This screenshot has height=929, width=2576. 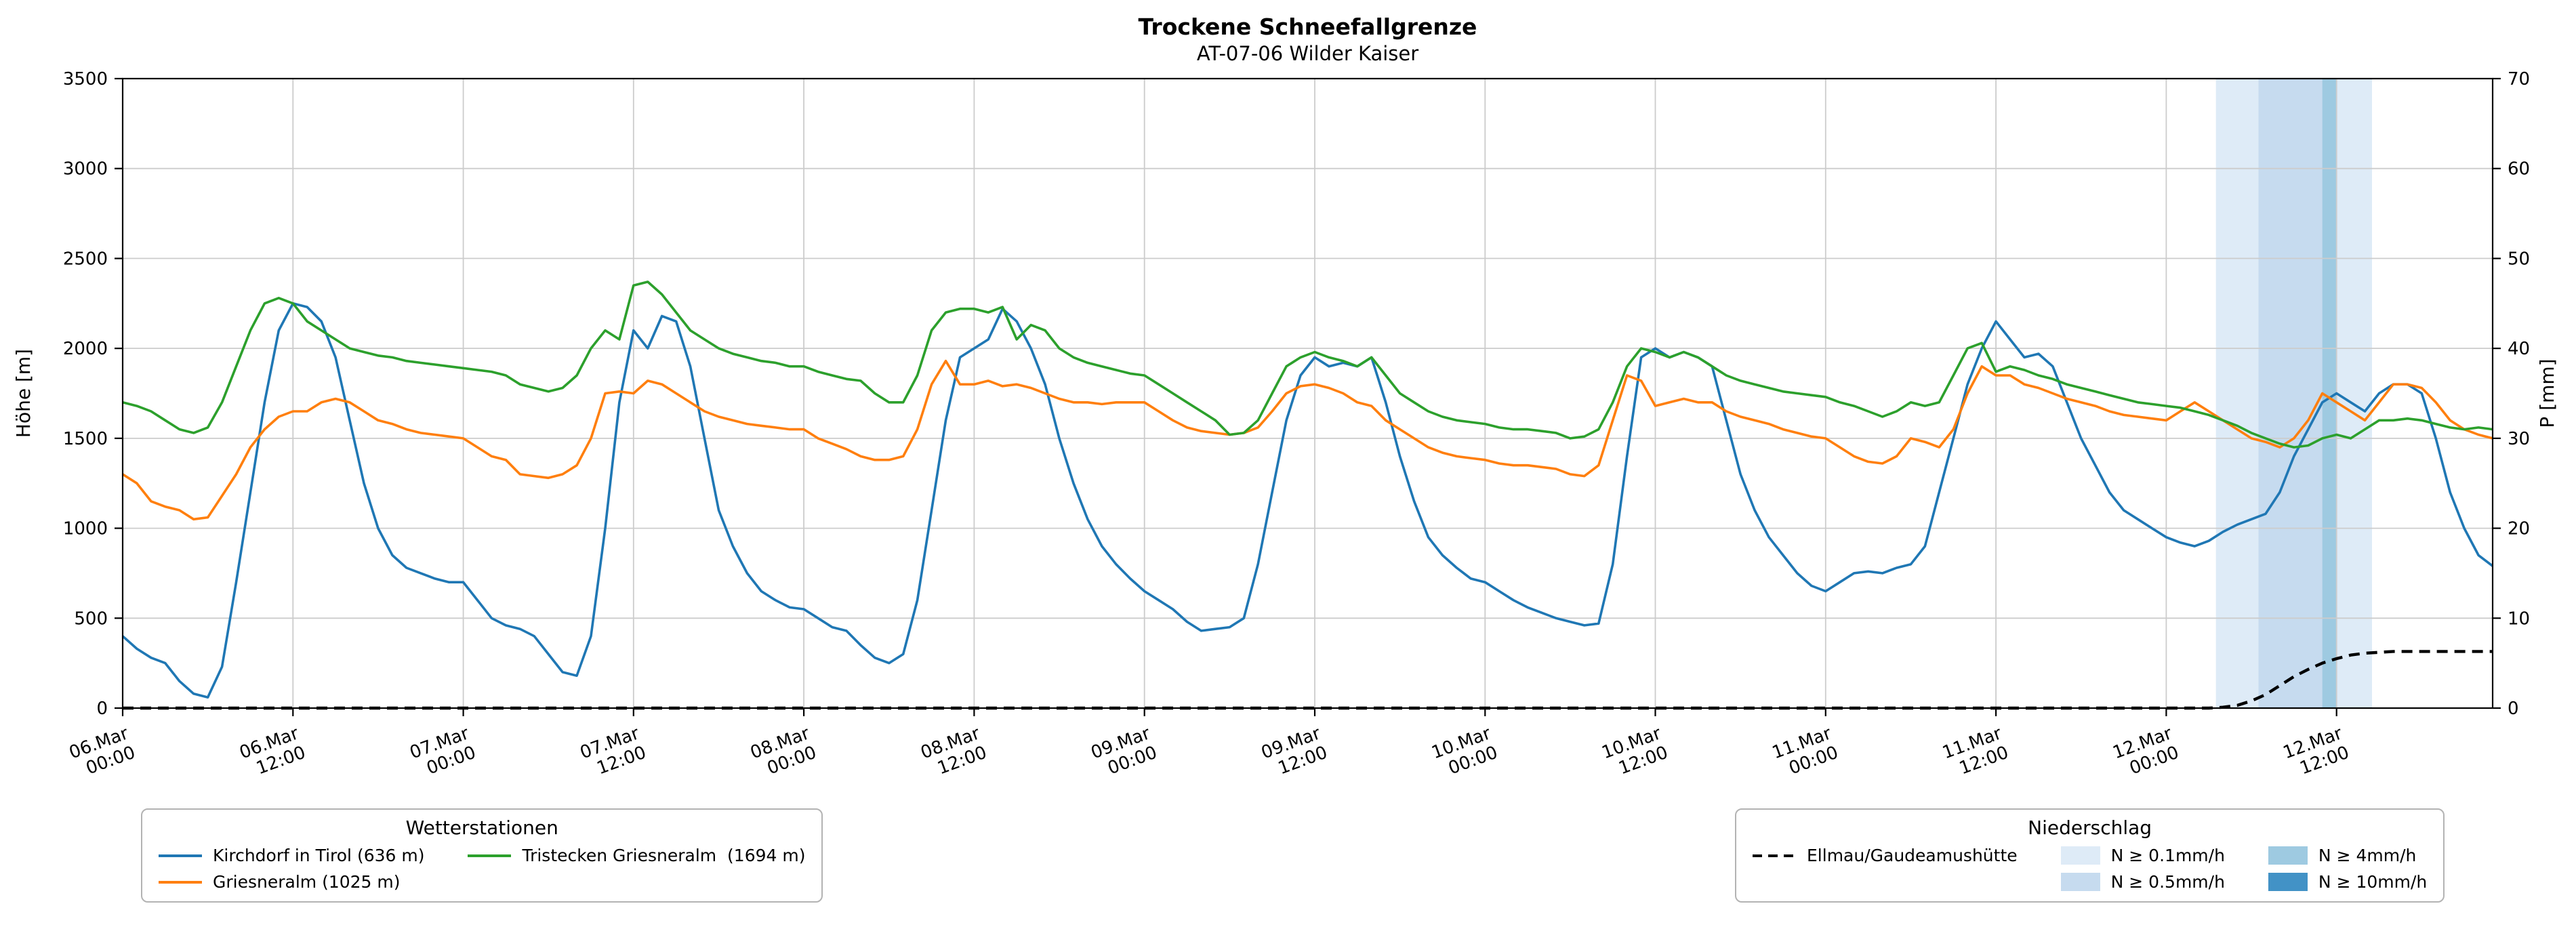 What do you see at coordinates (664, 855) in the screenshot?
I see `legend-label-tristecken: Tristecken Griesneralm (1694 m)` at bounding box center [664, 855].